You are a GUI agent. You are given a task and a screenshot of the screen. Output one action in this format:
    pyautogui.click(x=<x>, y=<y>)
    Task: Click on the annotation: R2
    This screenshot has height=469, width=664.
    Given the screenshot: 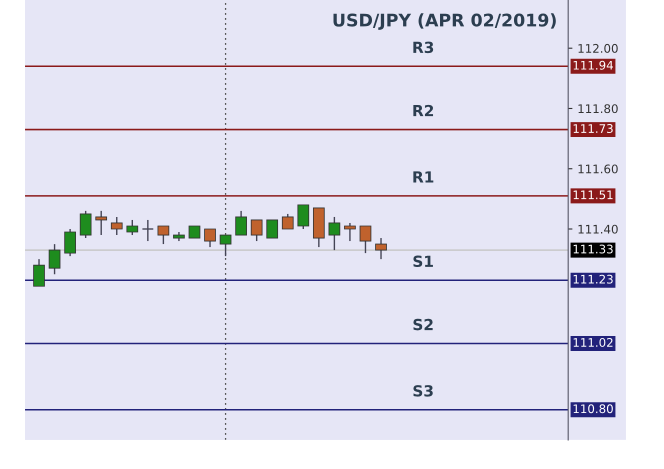 What is the action you would take?
    pyautogui.click(x=423, y=110)
    